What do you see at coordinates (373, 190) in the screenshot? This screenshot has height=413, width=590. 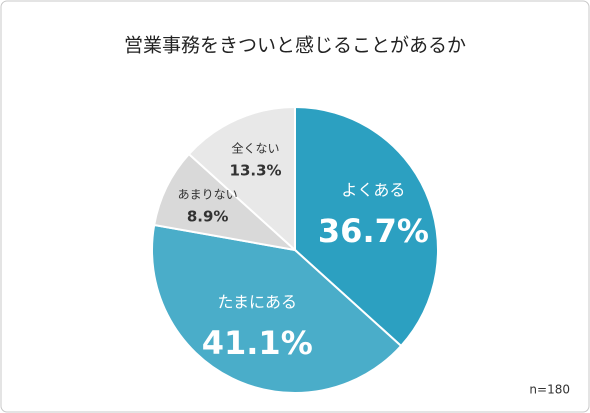 I see `slice-label: よくある` at bounding box center [373, 190].